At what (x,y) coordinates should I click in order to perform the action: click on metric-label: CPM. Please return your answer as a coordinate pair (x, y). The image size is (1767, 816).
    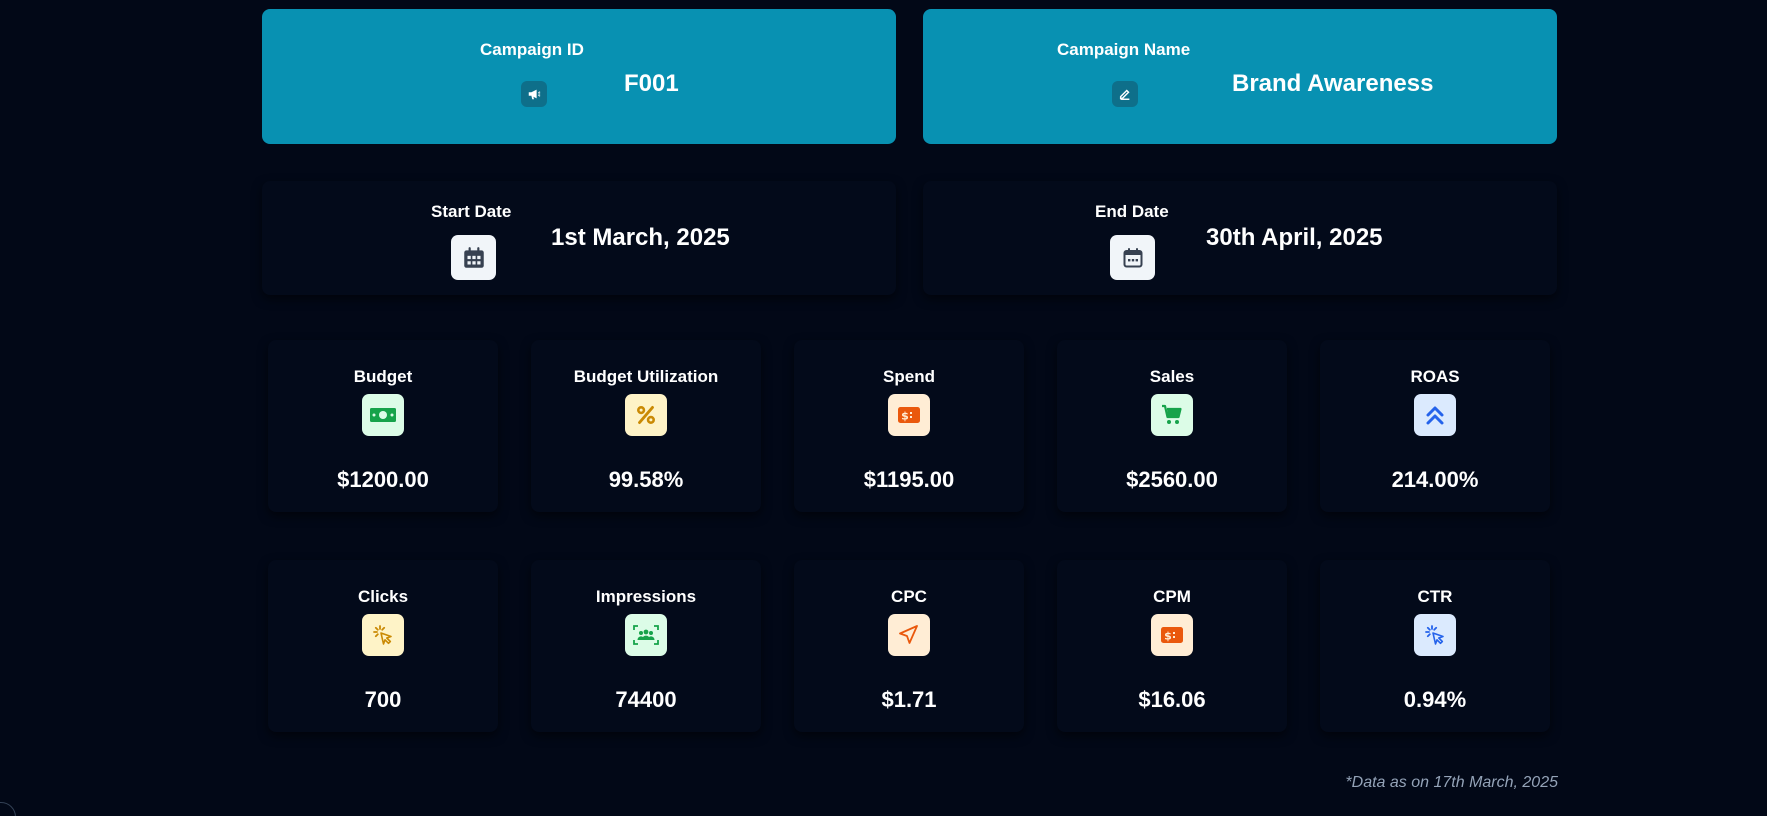
    Looking at the image, I should click on (1172, 596).